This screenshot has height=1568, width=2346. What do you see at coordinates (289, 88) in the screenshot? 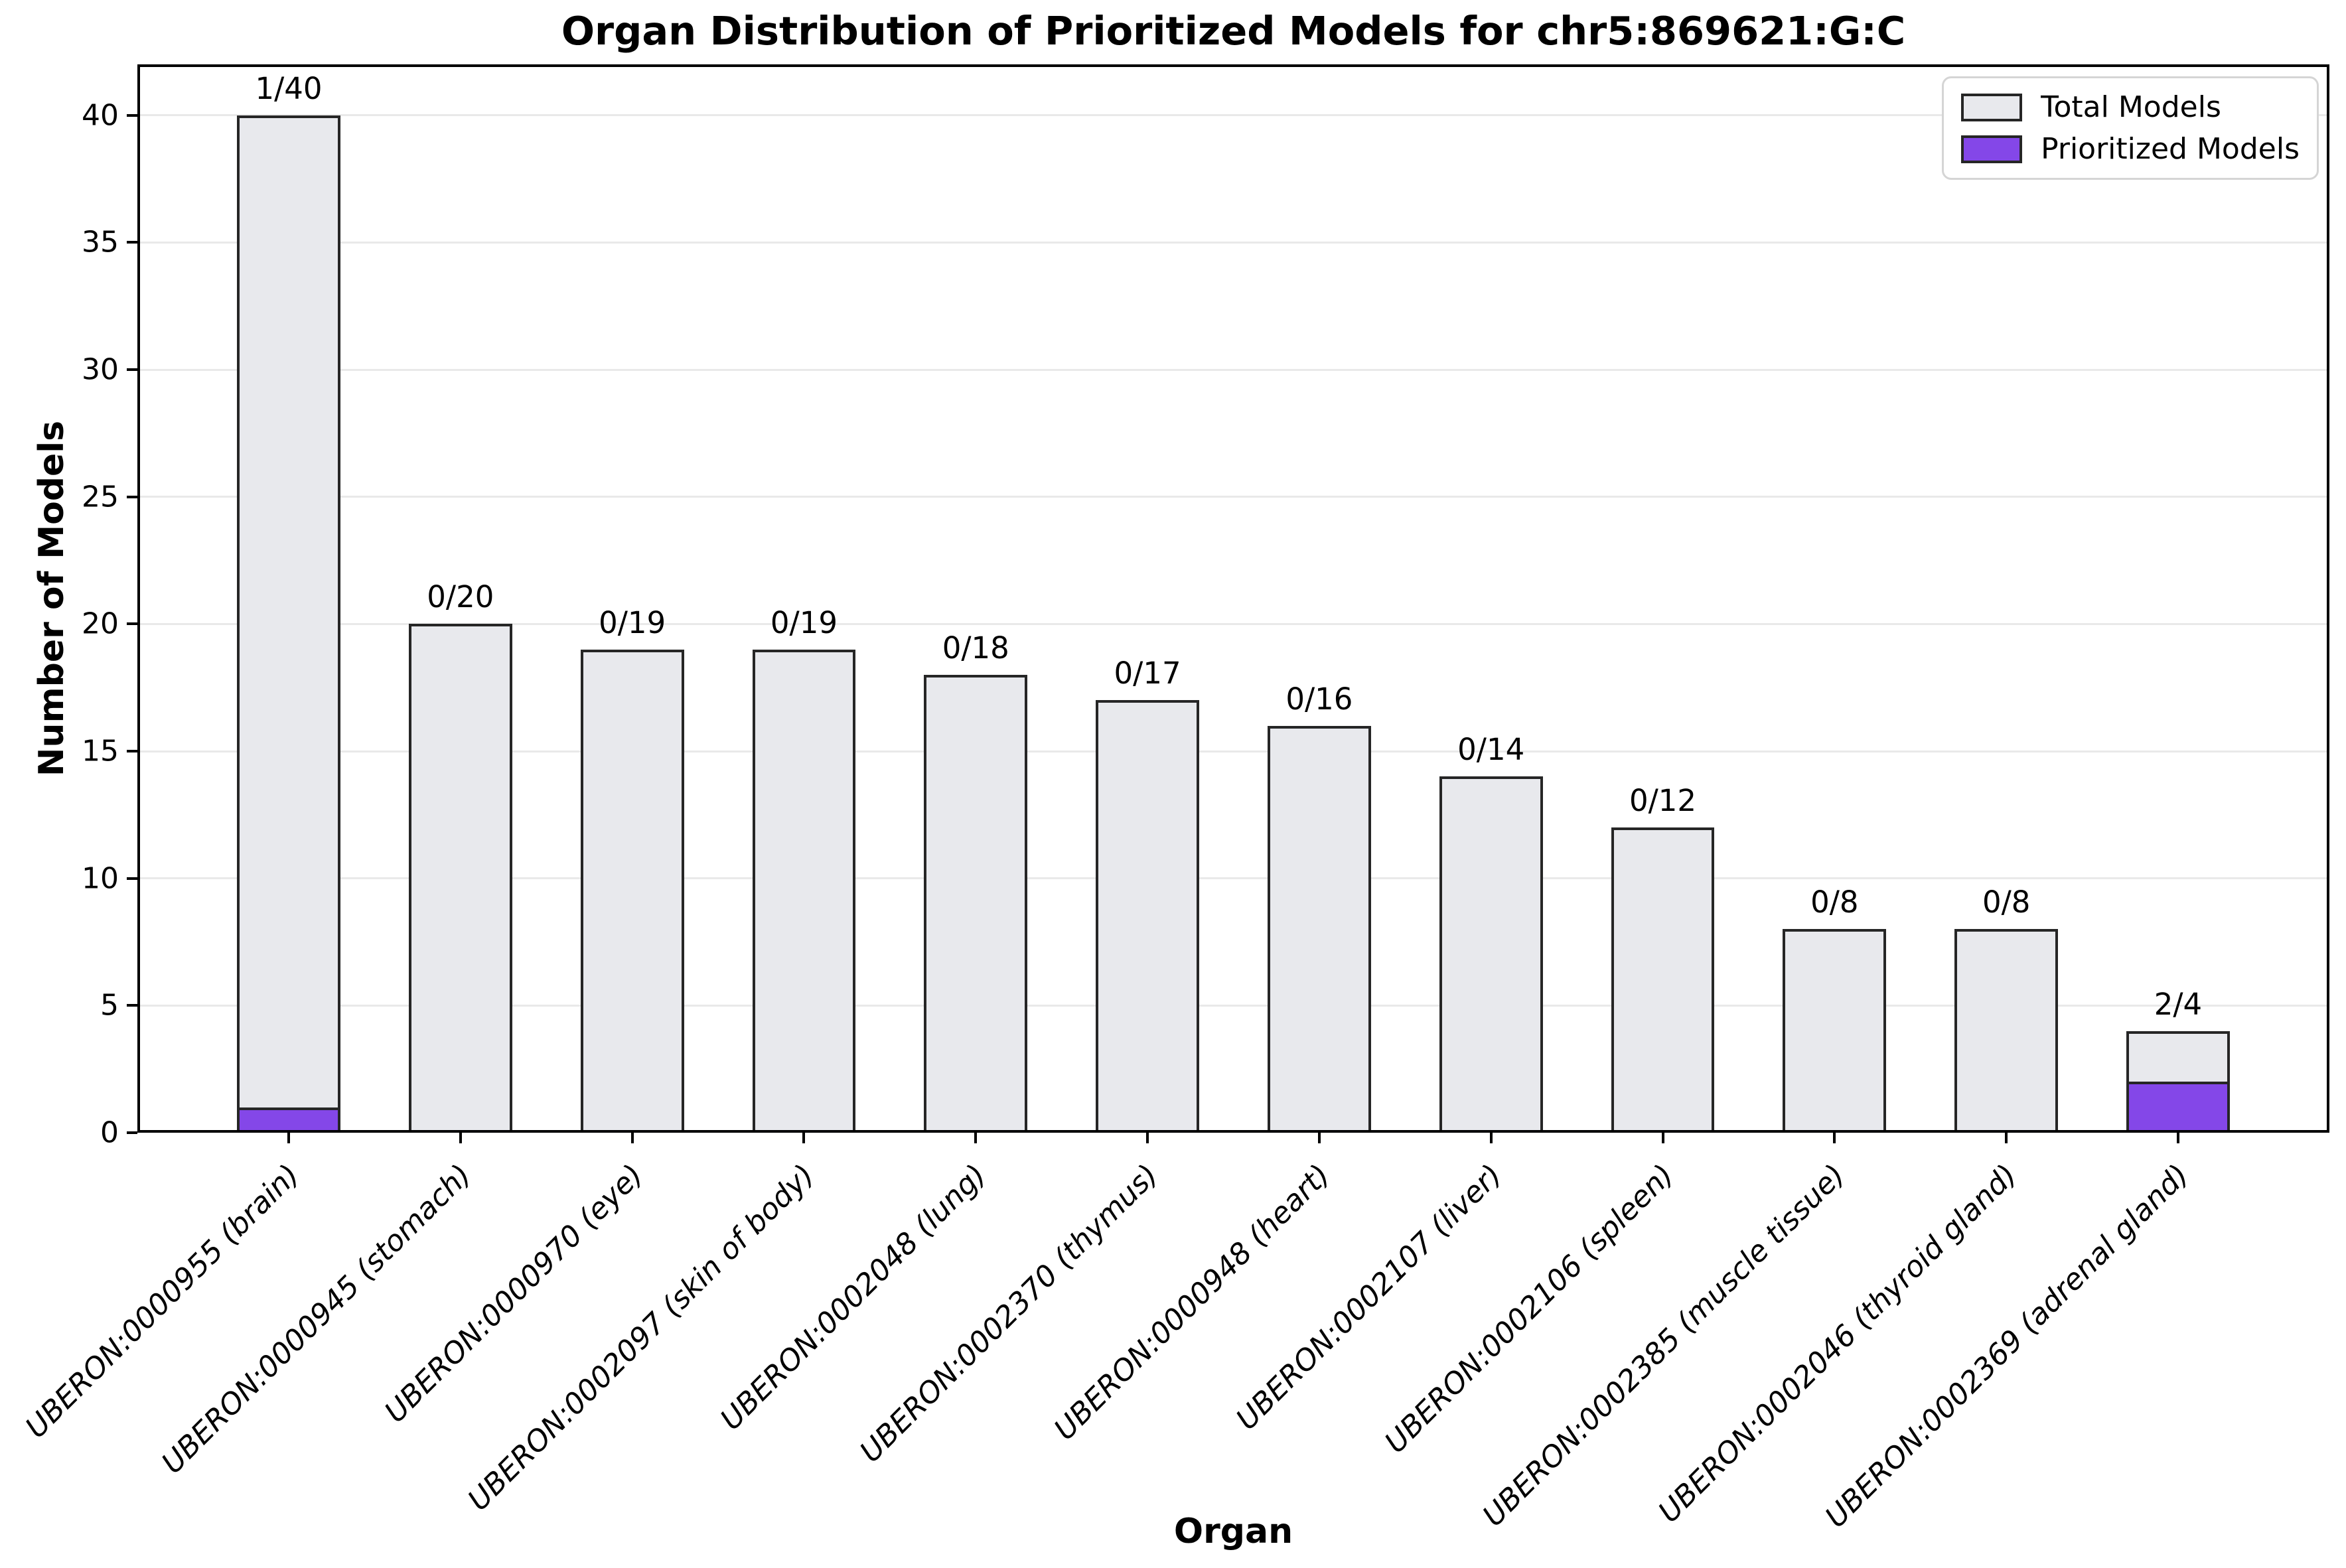
I see `bar-value-label: 1/40` at bounding box center [289, 88].